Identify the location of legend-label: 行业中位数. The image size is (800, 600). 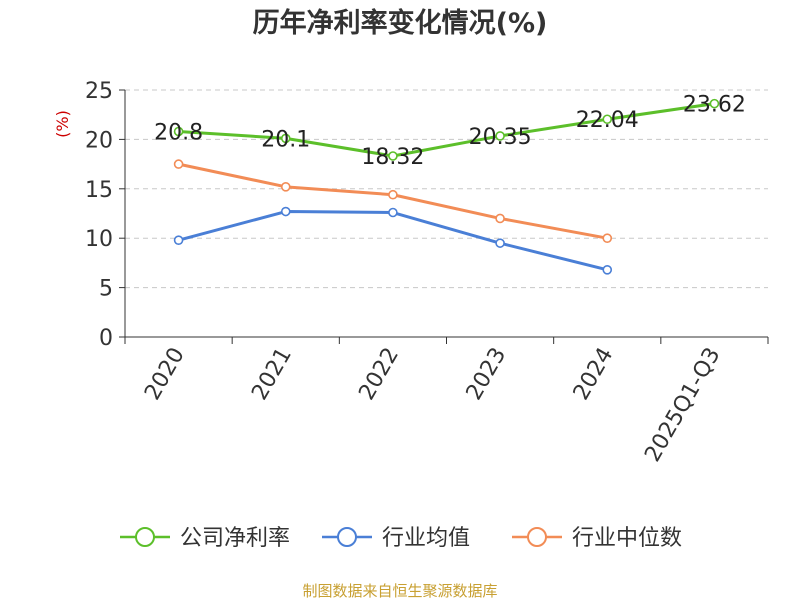
(627, 538).